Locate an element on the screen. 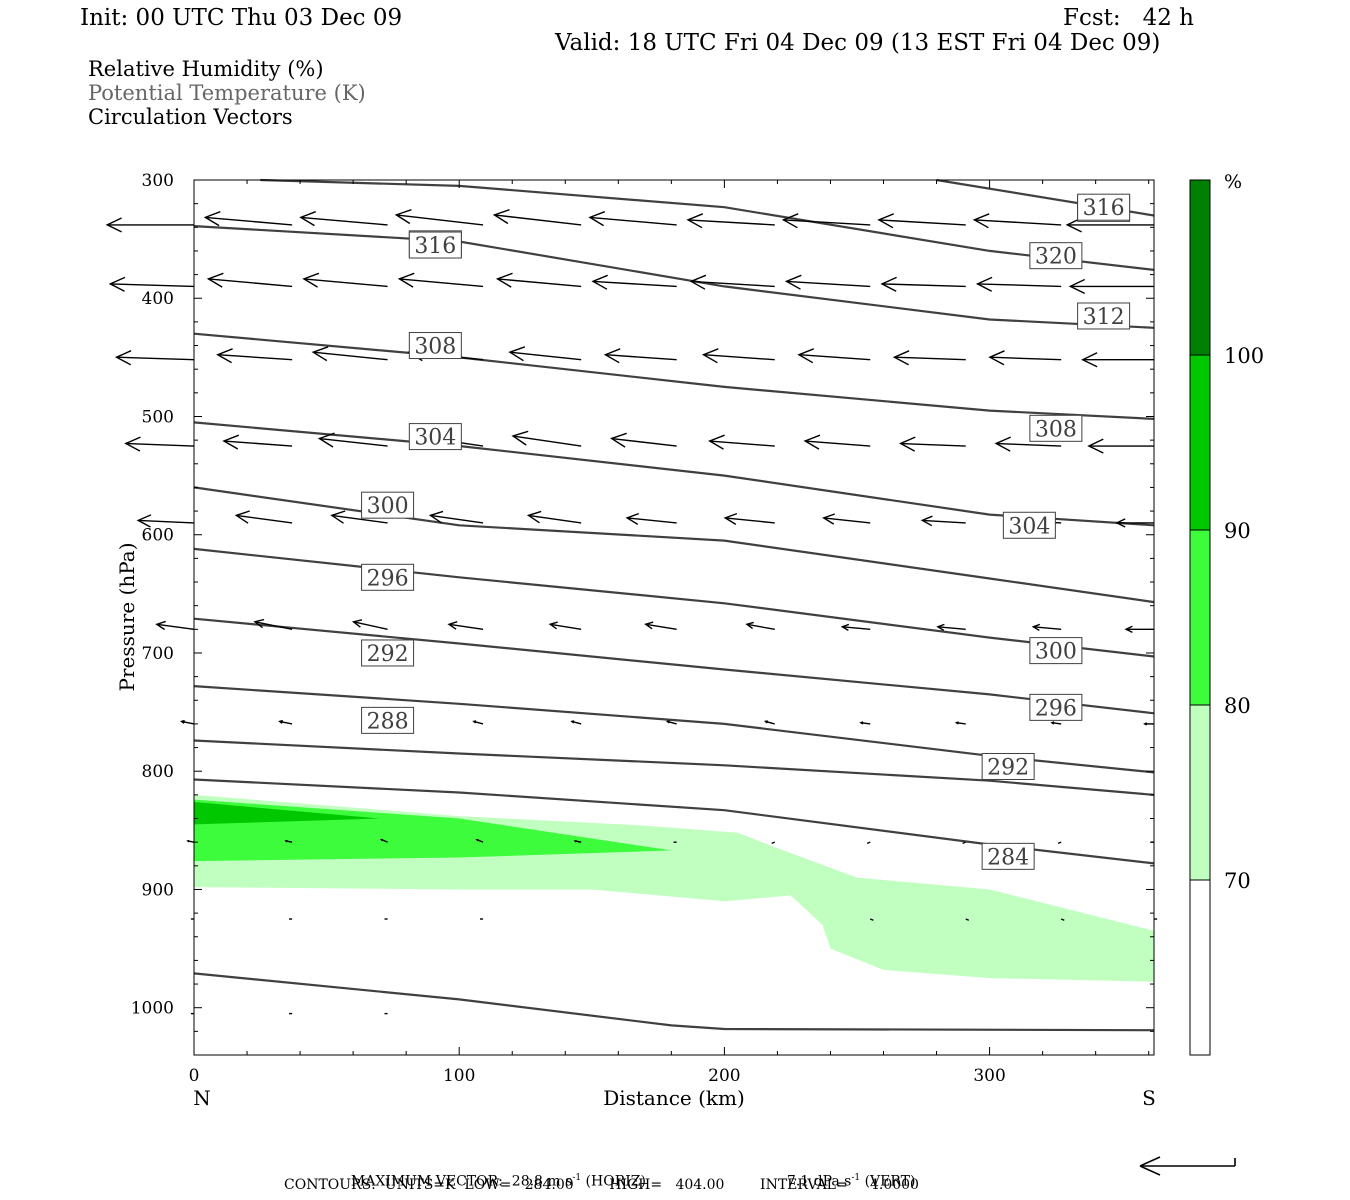 This screenshot has width=1350, height=1200. theta-label-320-box is located at coordinates (1056, 256).